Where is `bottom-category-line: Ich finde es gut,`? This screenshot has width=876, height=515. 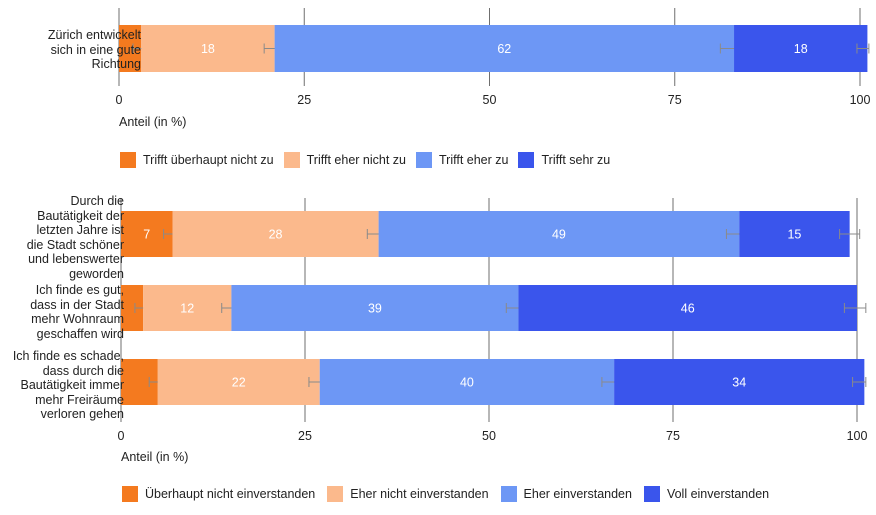
bottom-category-line: Ich finde es gut, is located at coordinates (79, 290).